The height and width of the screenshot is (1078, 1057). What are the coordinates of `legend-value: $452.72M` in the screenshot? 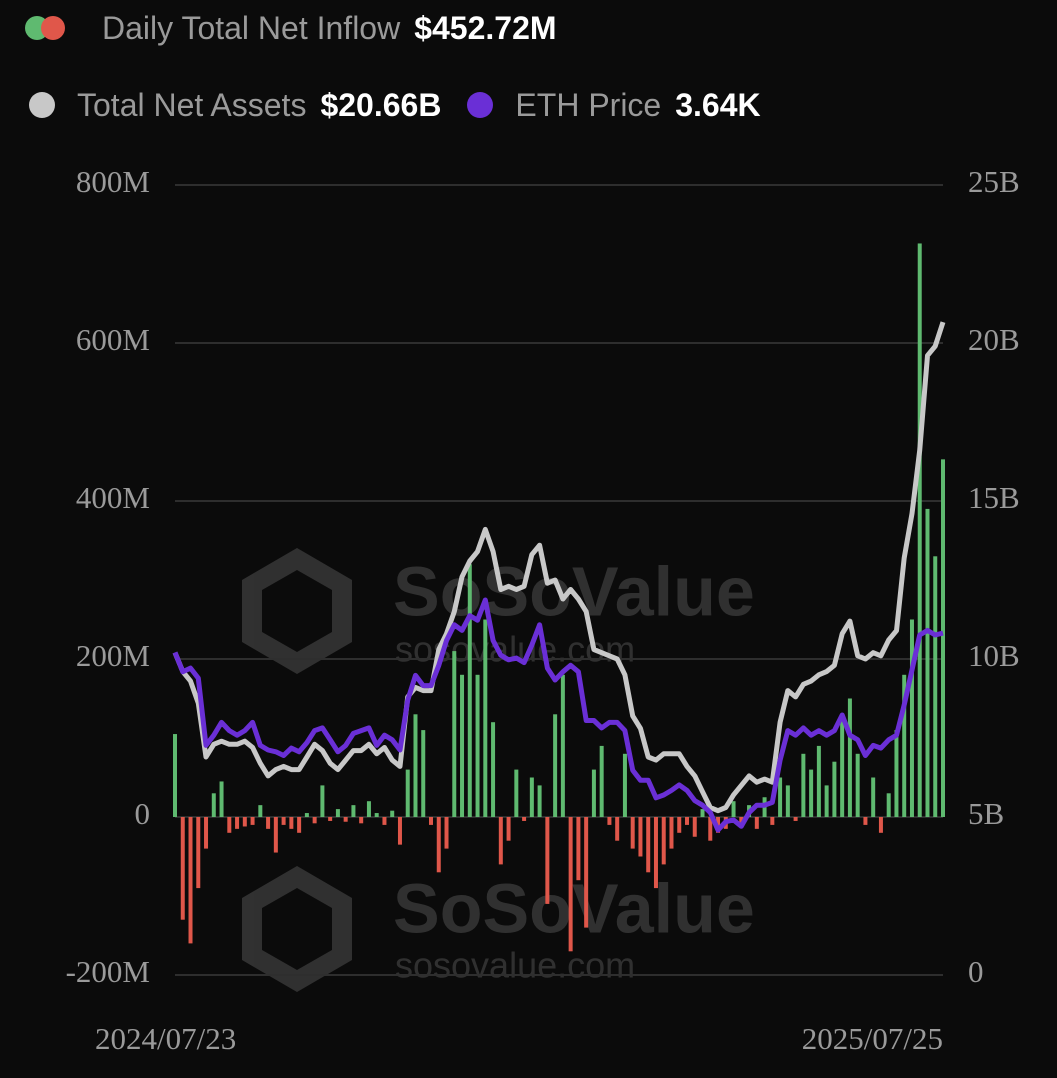 It's located at (485, 27).